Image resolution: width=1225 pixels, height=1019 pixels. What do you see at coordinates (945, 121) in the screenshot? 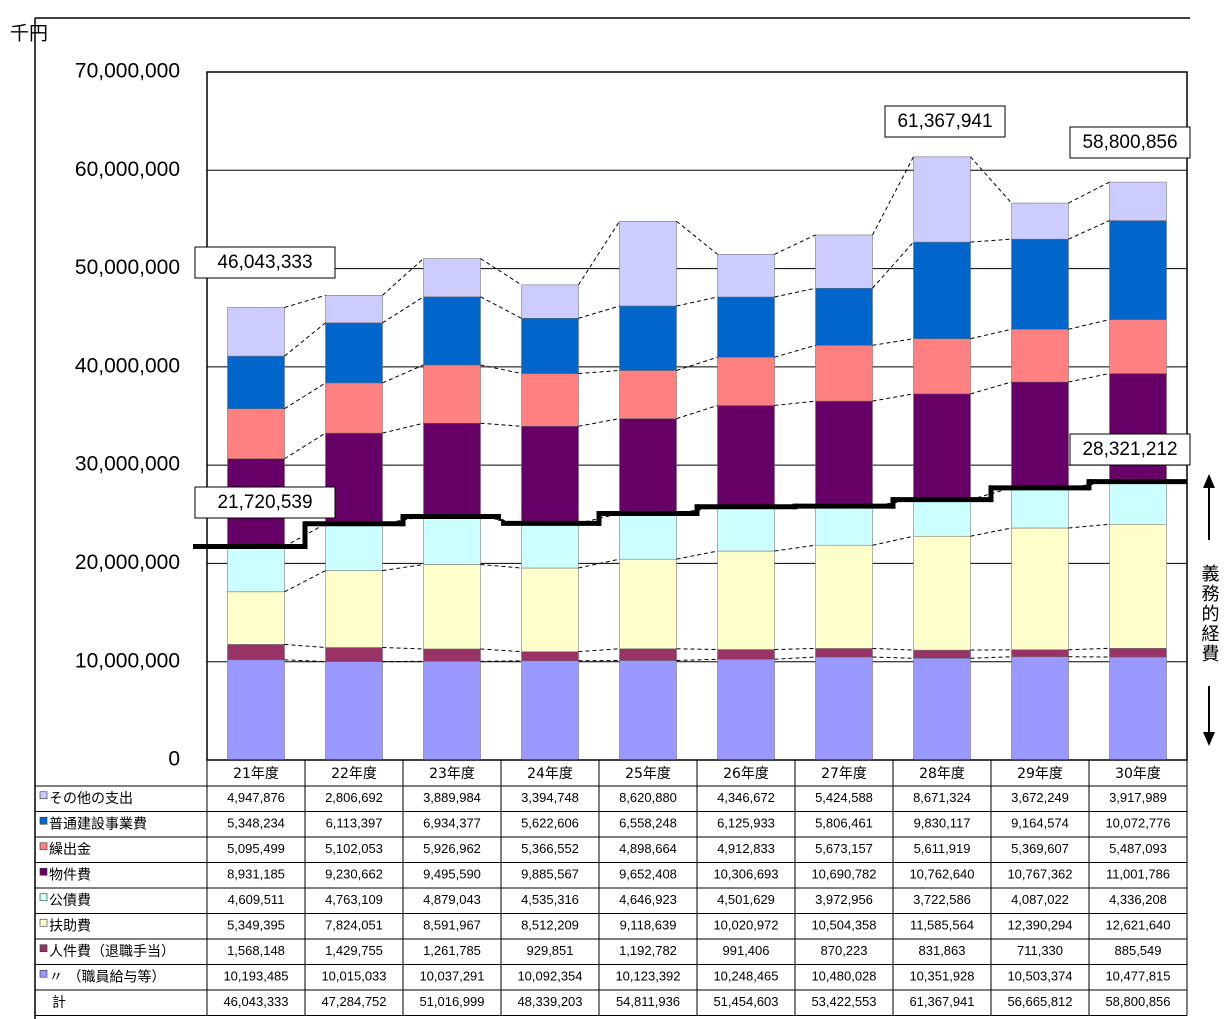
I see `callout-box` at bounding box center [945, 121].